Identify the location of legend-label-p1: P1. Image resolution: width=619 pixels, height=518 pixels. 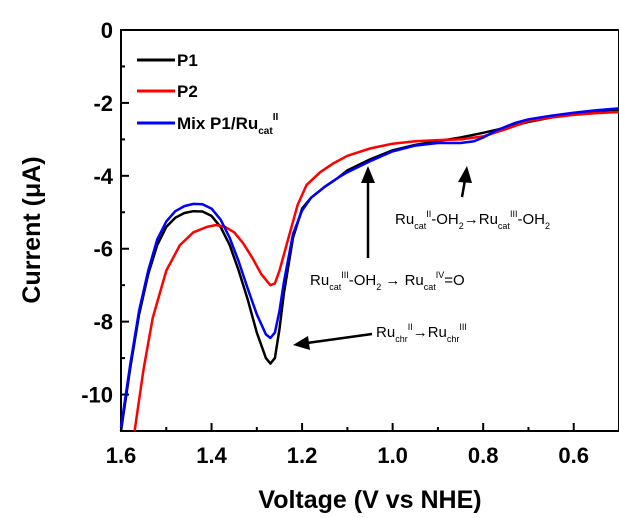
(187, 60).